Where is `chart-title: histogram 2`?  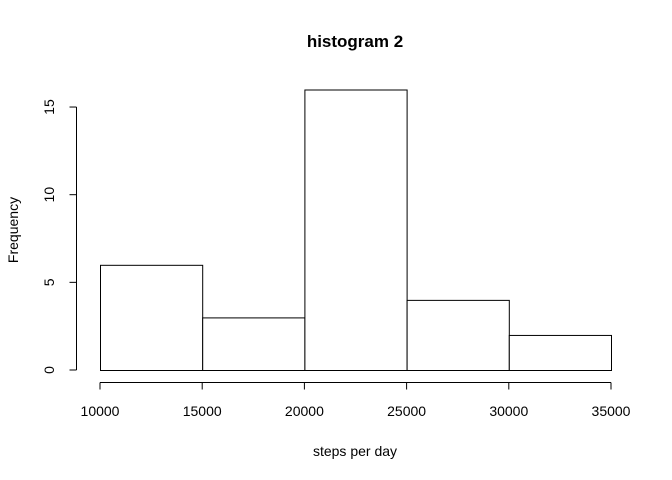
chart-title: histogram 2 is located at coordinates (355, 41).